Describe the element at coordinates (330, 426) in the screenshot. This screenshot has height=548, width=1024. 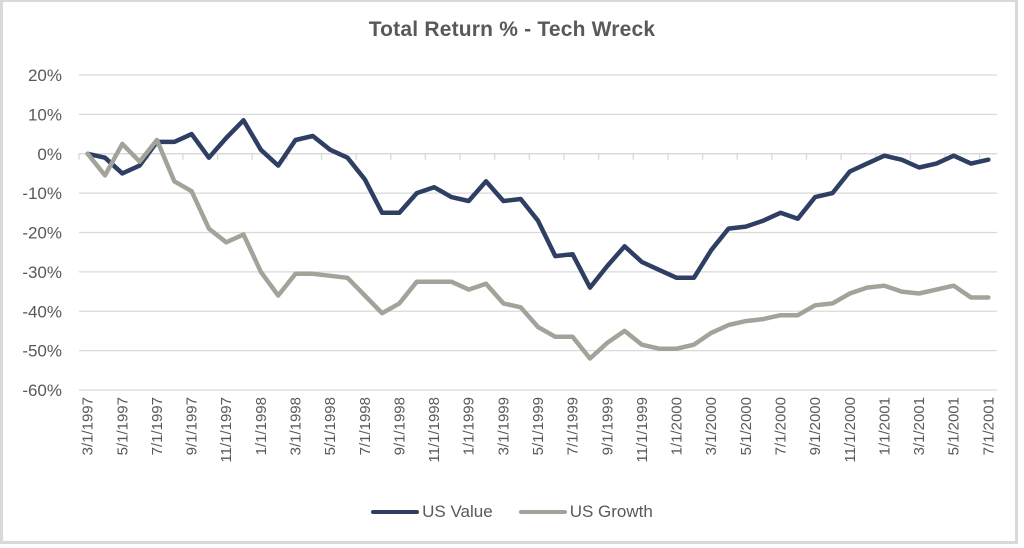
I see `x-tick-label: 5/1/1998` at that location.